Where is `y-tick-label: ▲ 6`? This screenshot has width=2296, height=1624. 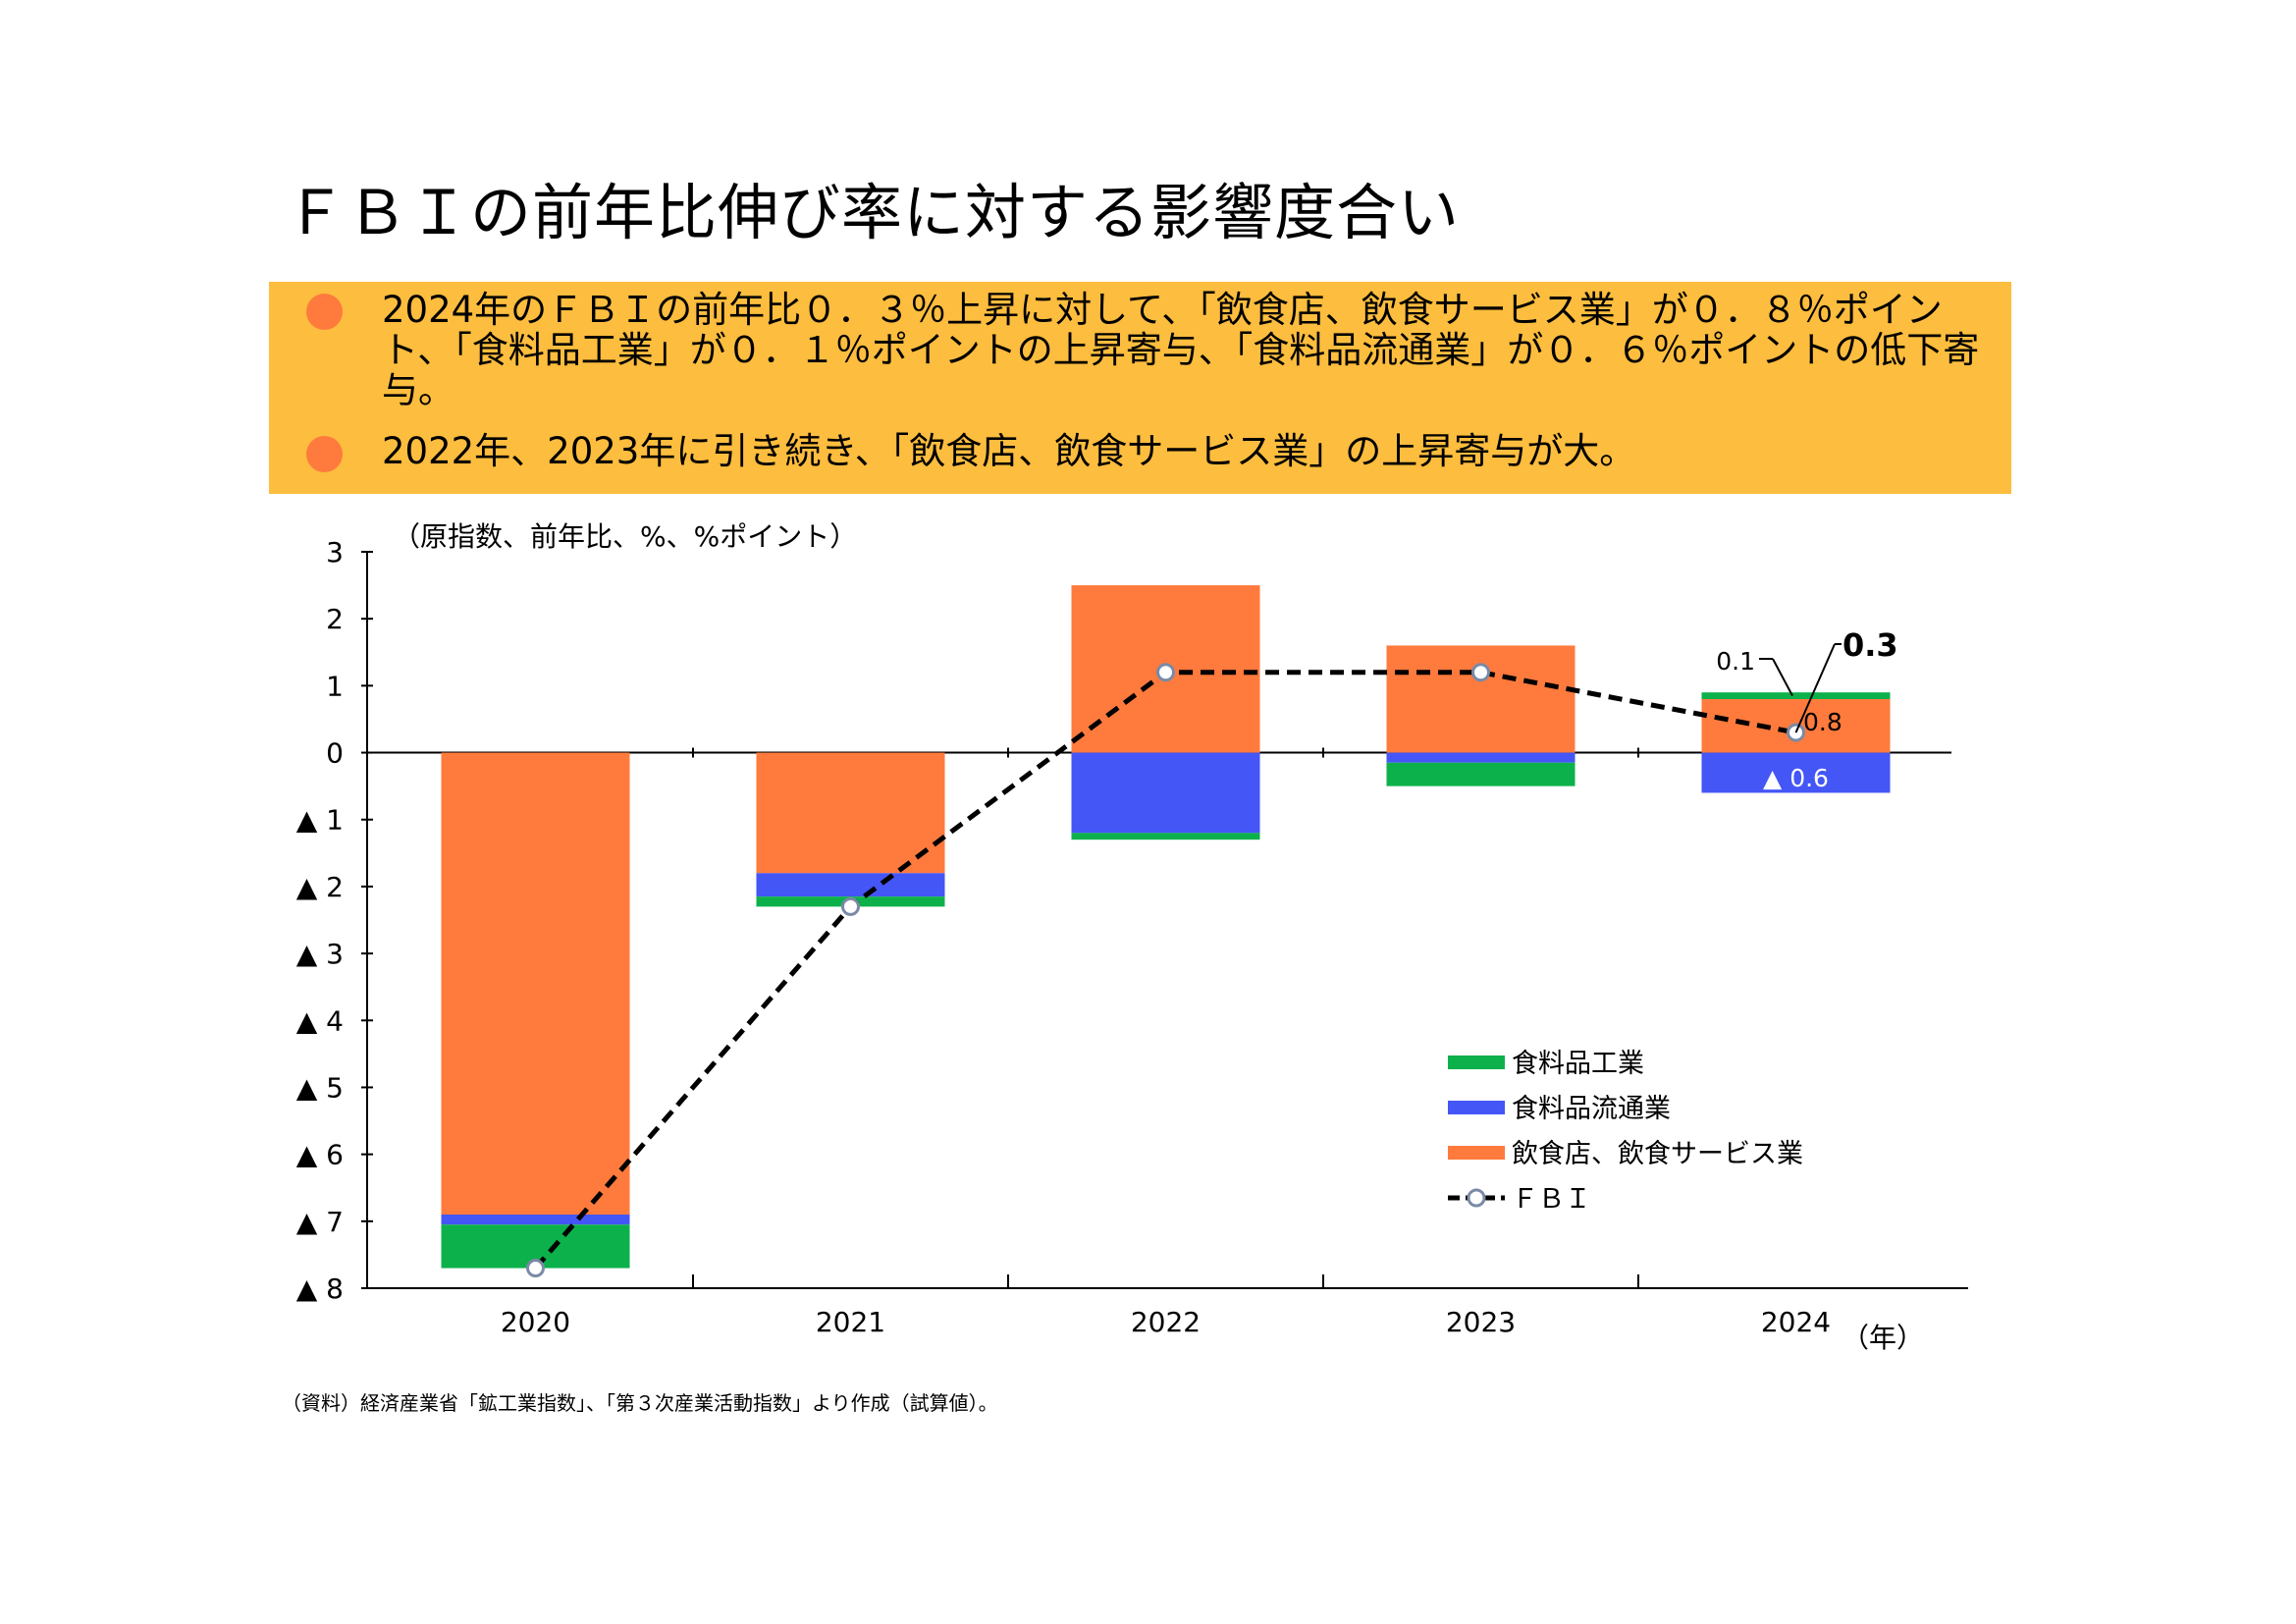 y-tick-label: ▲ 6 is located at coordinates (320, 1155).